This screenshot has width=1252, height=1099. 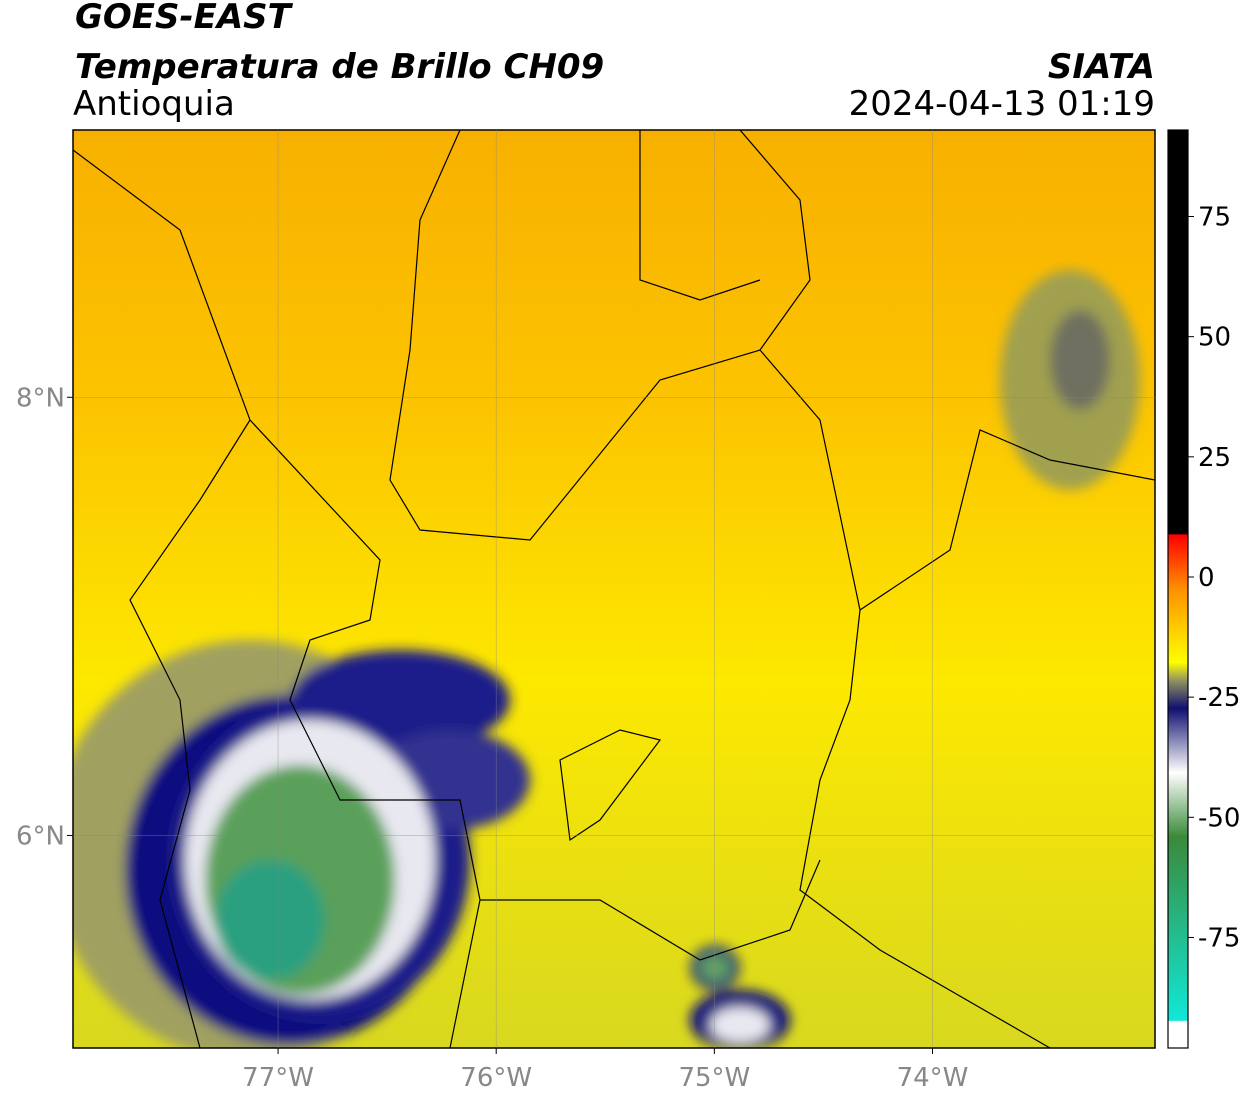 What do you see at coordinates (278, 1078) in the screenshot?
I see `x-tick-label: 77°W` at bounding box center [278, 1078].